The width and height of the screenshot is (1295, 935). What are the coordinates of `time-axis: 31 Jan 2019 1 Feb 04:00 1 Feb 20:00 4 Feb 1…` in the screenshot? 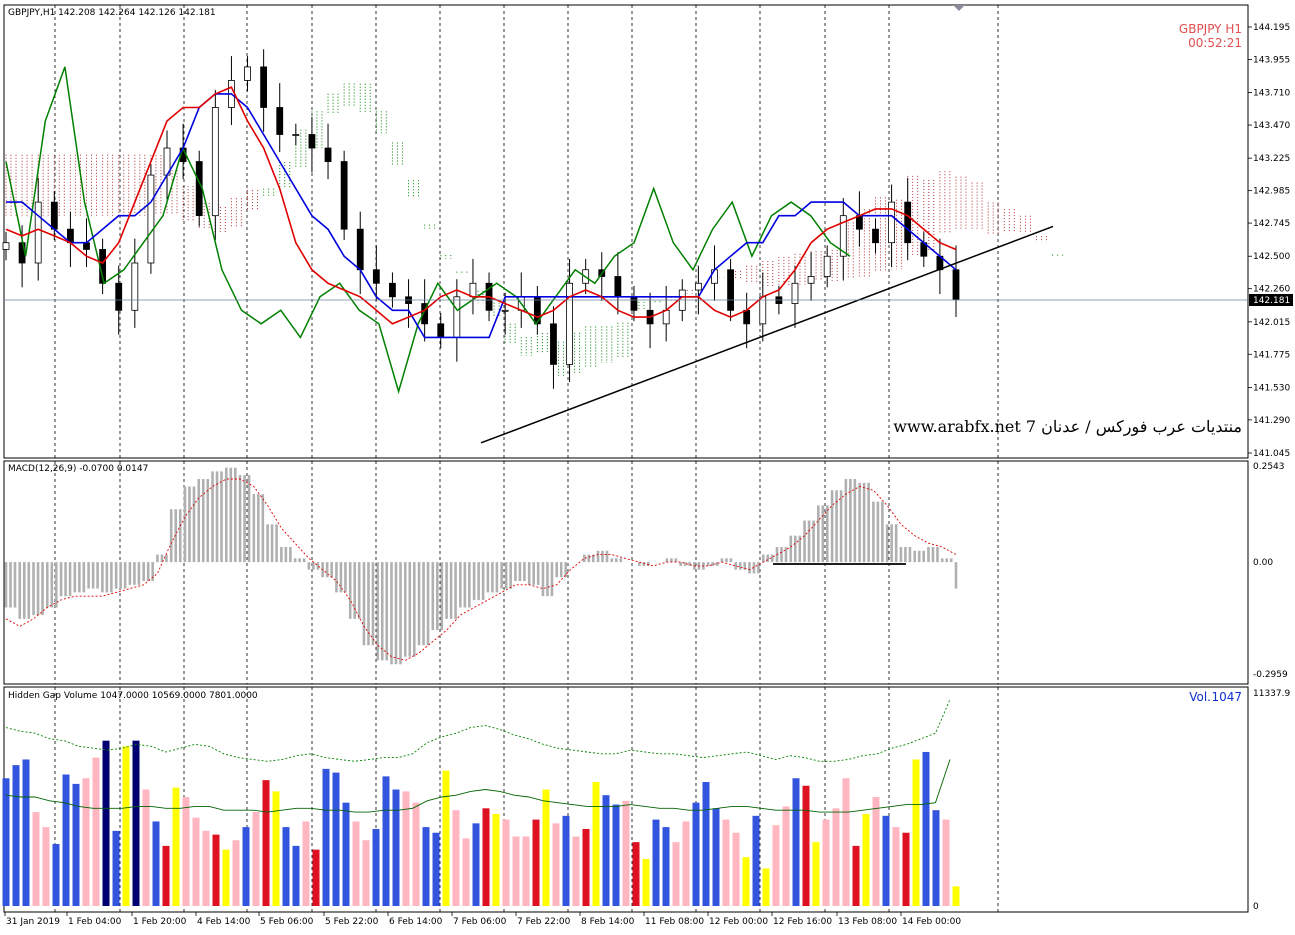 It's located at (482, 919).